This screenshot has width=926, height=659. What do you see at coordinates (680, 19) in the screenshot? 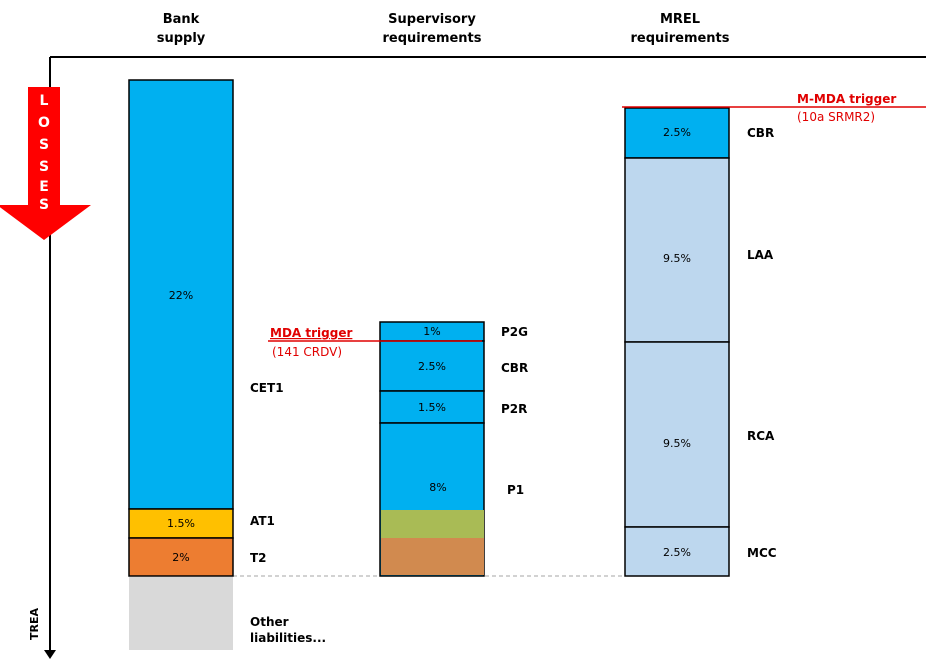
I see `header-mrel-line1: MREL` at bounding box center [680, 19].